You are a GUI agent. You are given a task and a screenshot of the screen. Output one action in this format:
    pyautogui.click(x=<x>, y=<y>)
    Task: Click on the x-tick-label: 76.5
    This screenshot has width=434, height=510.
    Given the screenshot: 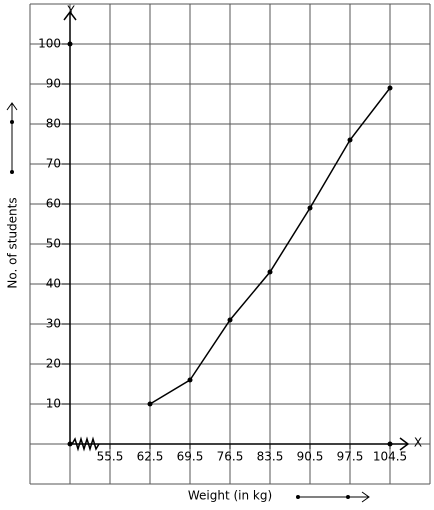 What is the action you would take?
    pyautogui.click(x=230, y=457)
    